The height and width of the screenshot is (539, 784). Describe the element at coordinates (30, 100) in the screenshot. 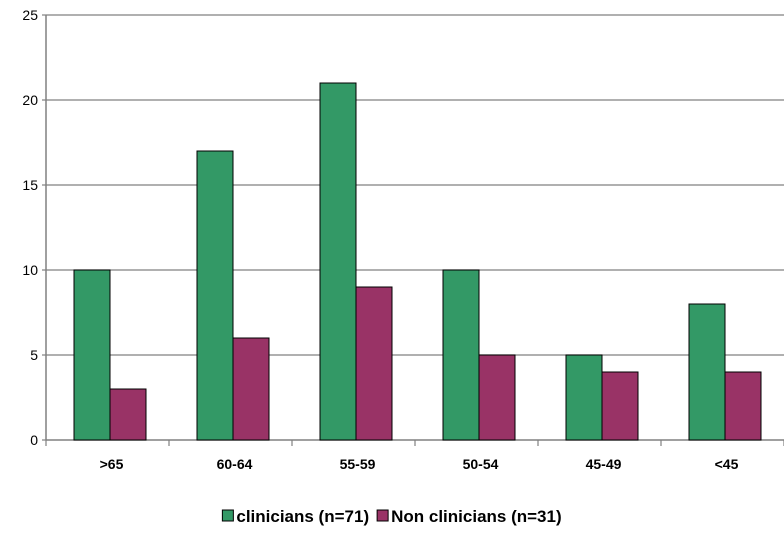

I see `y-tick-label: 20` at that location.